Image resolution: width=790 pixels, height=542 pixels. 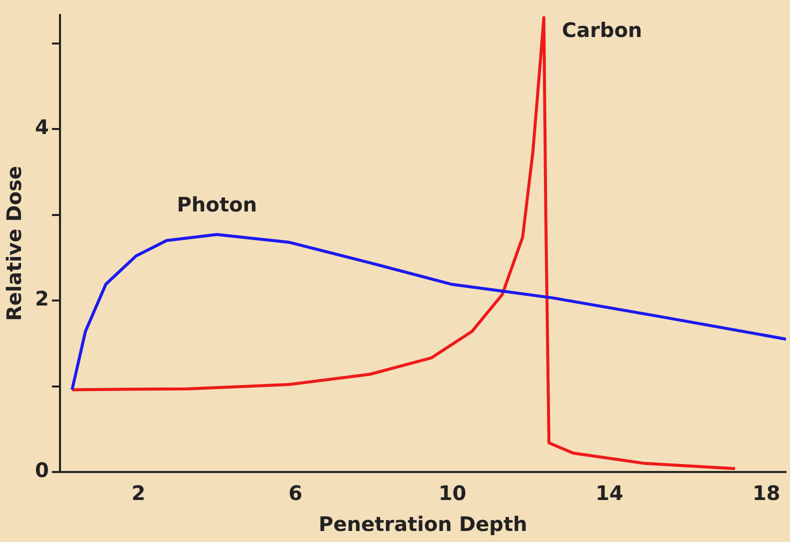 What do you see at coordinates (138, 493) in the screenshot?
I see `x-tick-label: 2` at bounding box center [138, 493].